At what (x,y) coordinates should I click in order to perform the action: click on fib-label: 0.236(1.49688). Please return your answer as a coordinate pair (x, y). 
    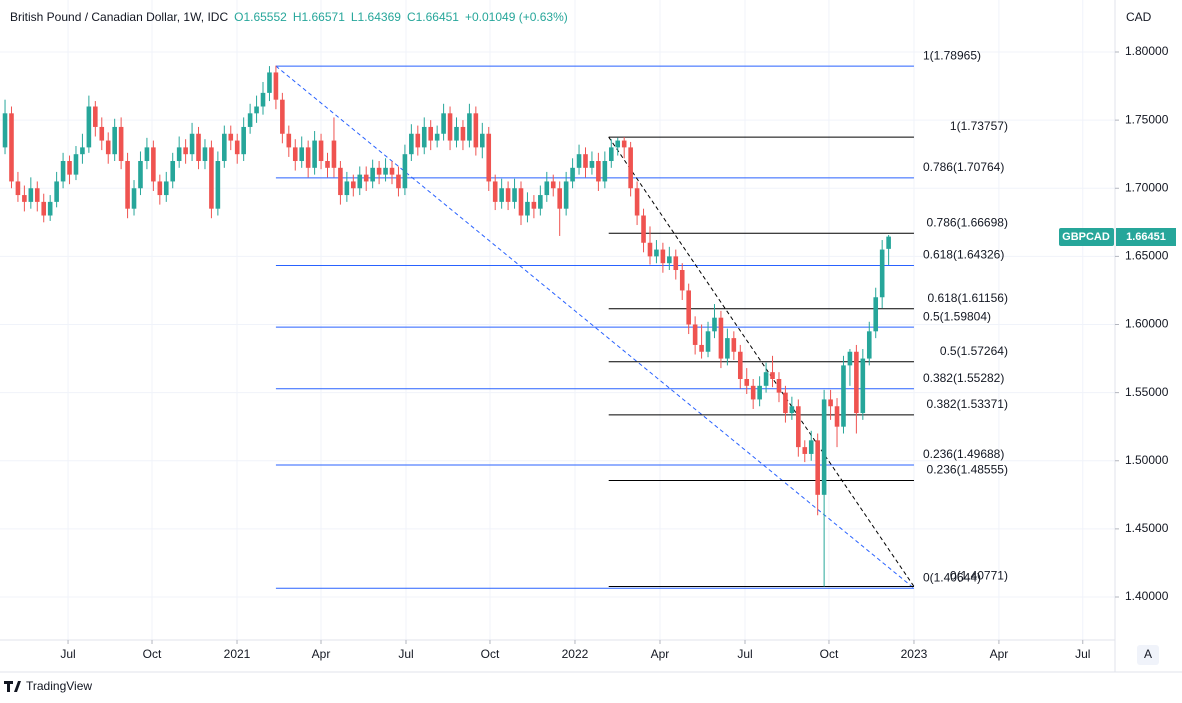
    Looking at the image, I should click on (963, 454).